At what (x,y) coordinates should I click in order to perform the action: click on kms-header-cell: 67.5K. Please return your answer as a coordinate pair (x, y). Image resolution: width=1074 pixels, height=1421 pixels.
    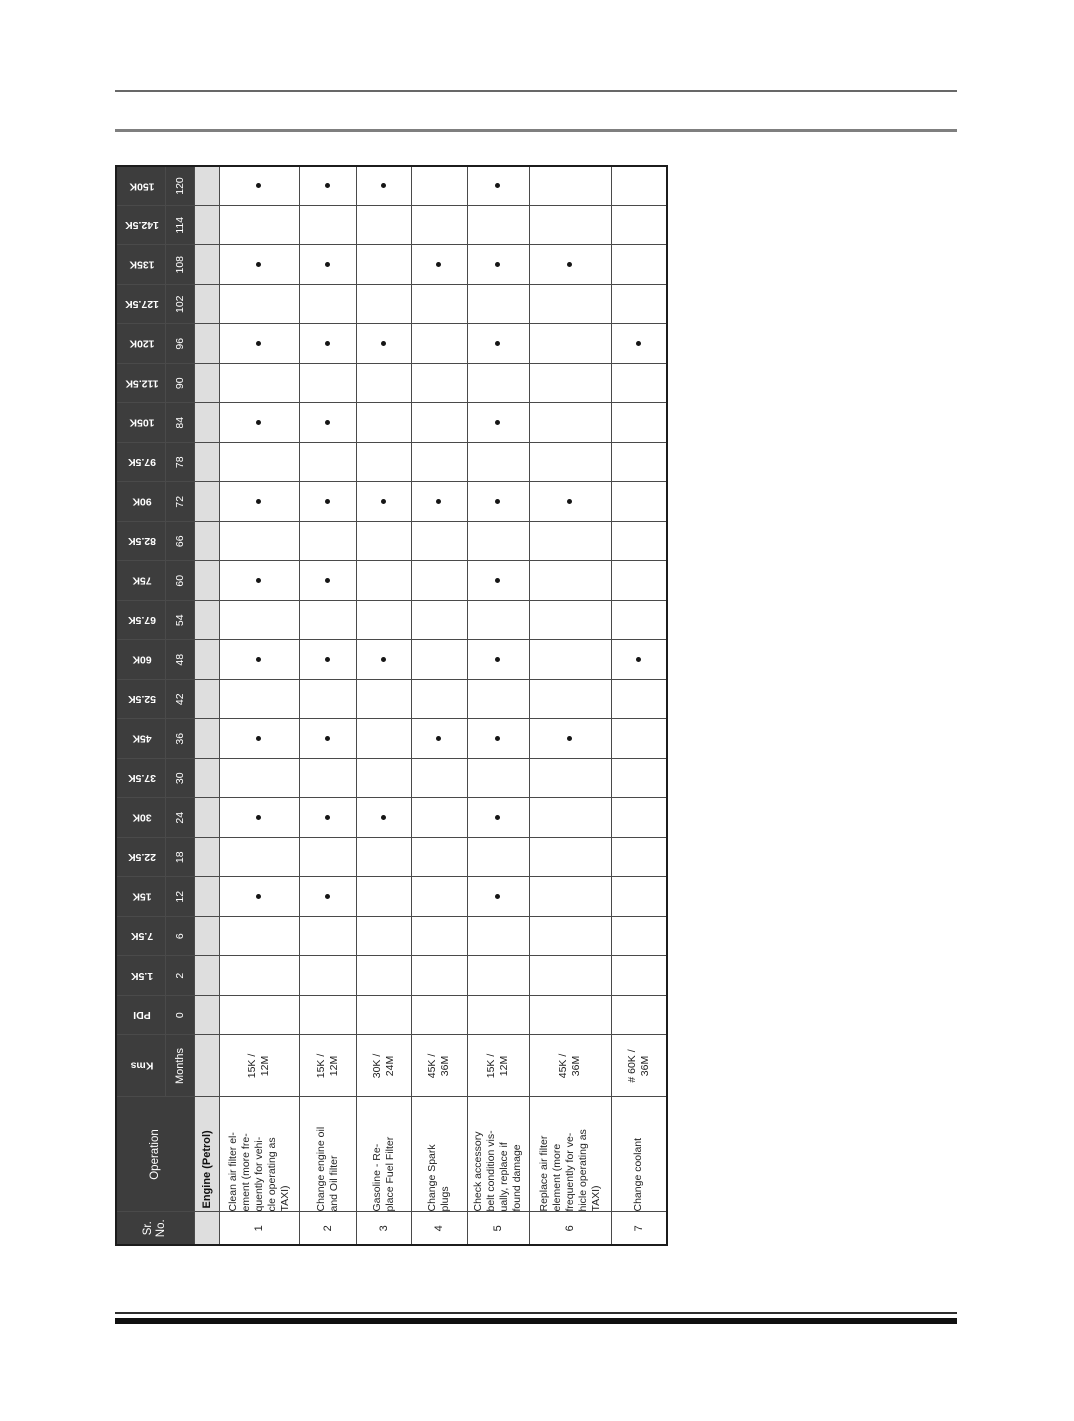
    Looking at the image, I should click on (140, 620).